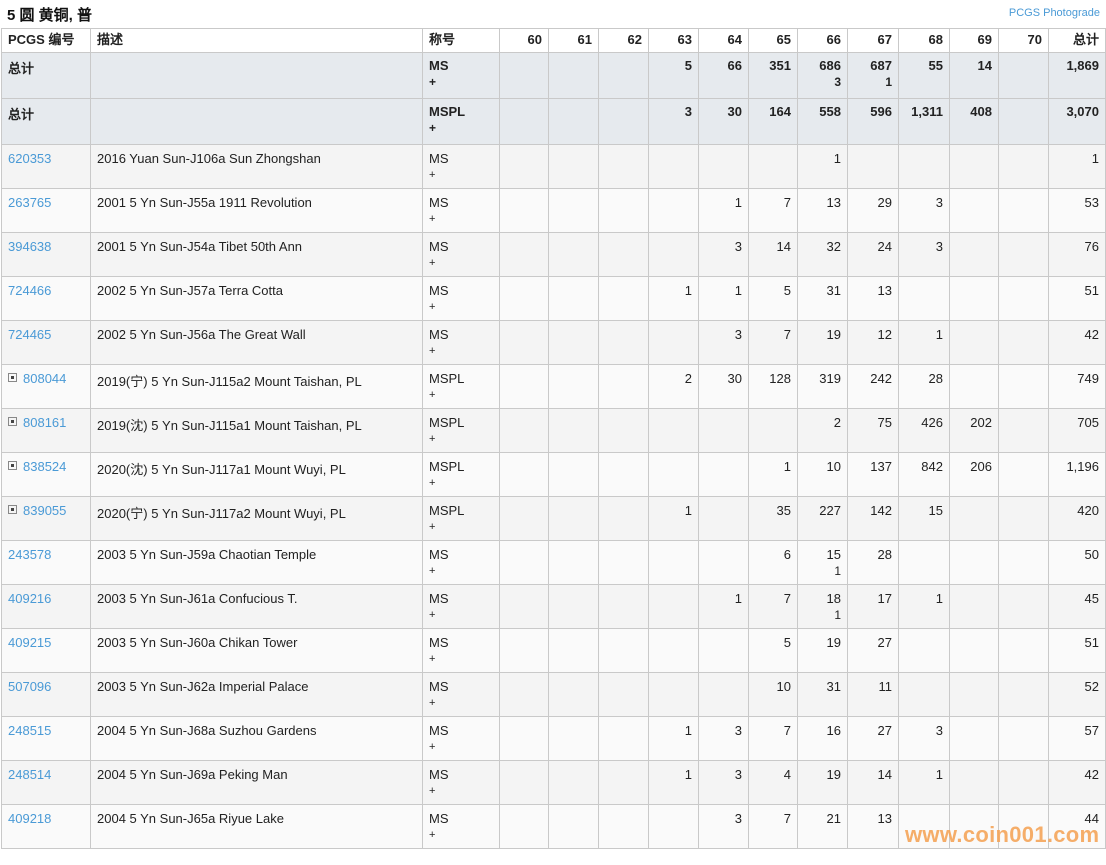  I want to click on column-header-total: 总计, so click(1077, 40).